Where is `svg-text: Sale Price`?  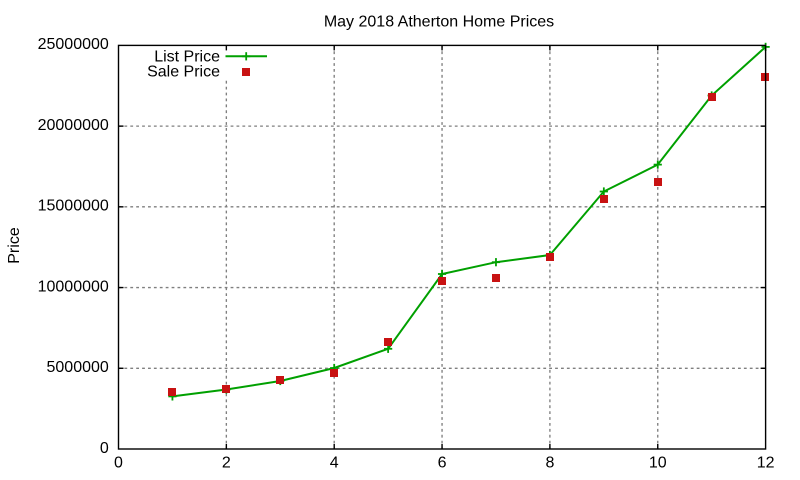 svg-text: Sale Price is located at coordinates (183, 71).